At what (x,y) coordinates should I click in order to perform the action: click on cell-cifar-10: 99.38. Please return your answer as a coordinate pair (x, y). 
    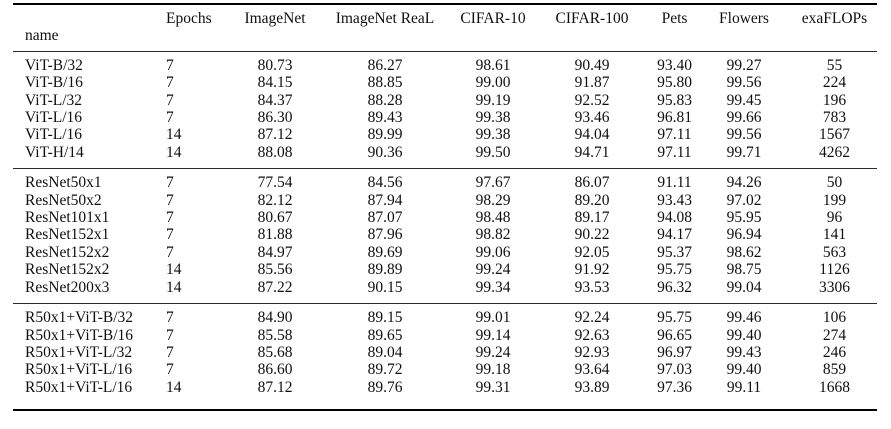
    Looking at the image, I should click on (493, 118).